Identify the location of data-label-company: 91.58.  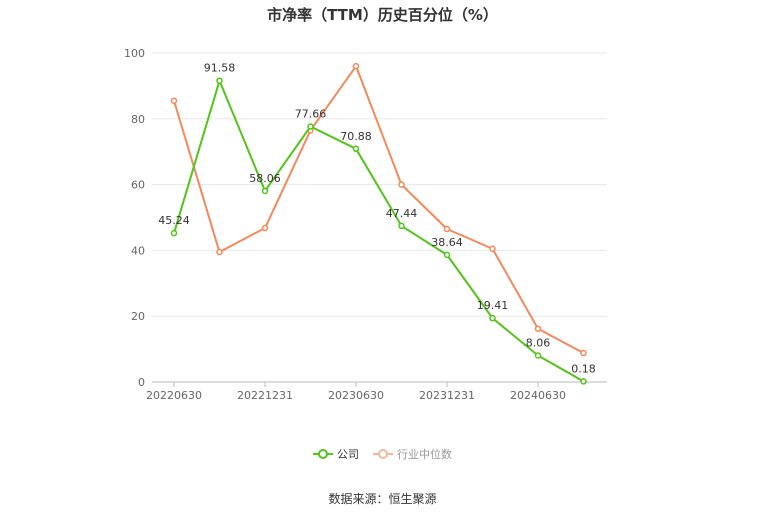
(220, 68).